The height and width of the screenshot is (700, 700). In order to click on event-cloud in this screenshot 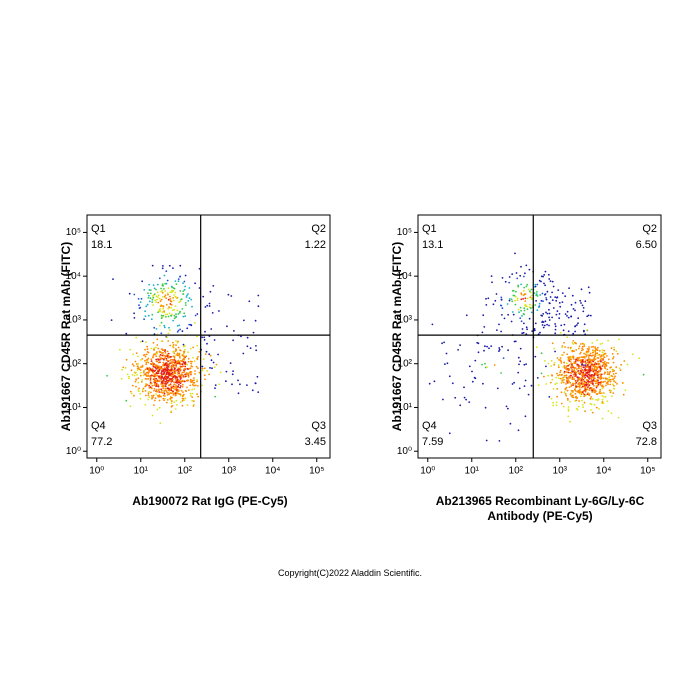, I will do `click(590, 376)`.